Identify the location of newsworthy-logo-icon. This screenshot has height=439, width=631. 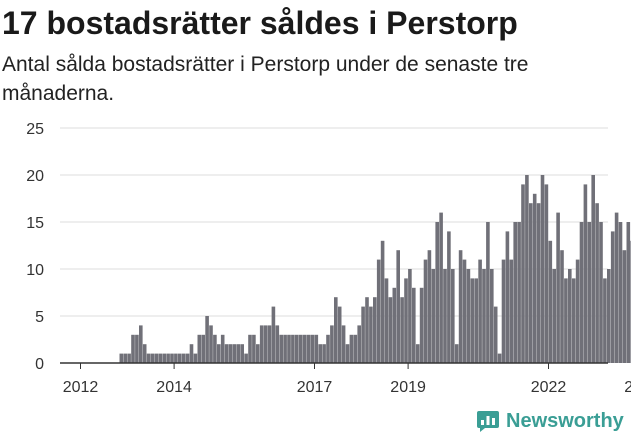
(488, 421).